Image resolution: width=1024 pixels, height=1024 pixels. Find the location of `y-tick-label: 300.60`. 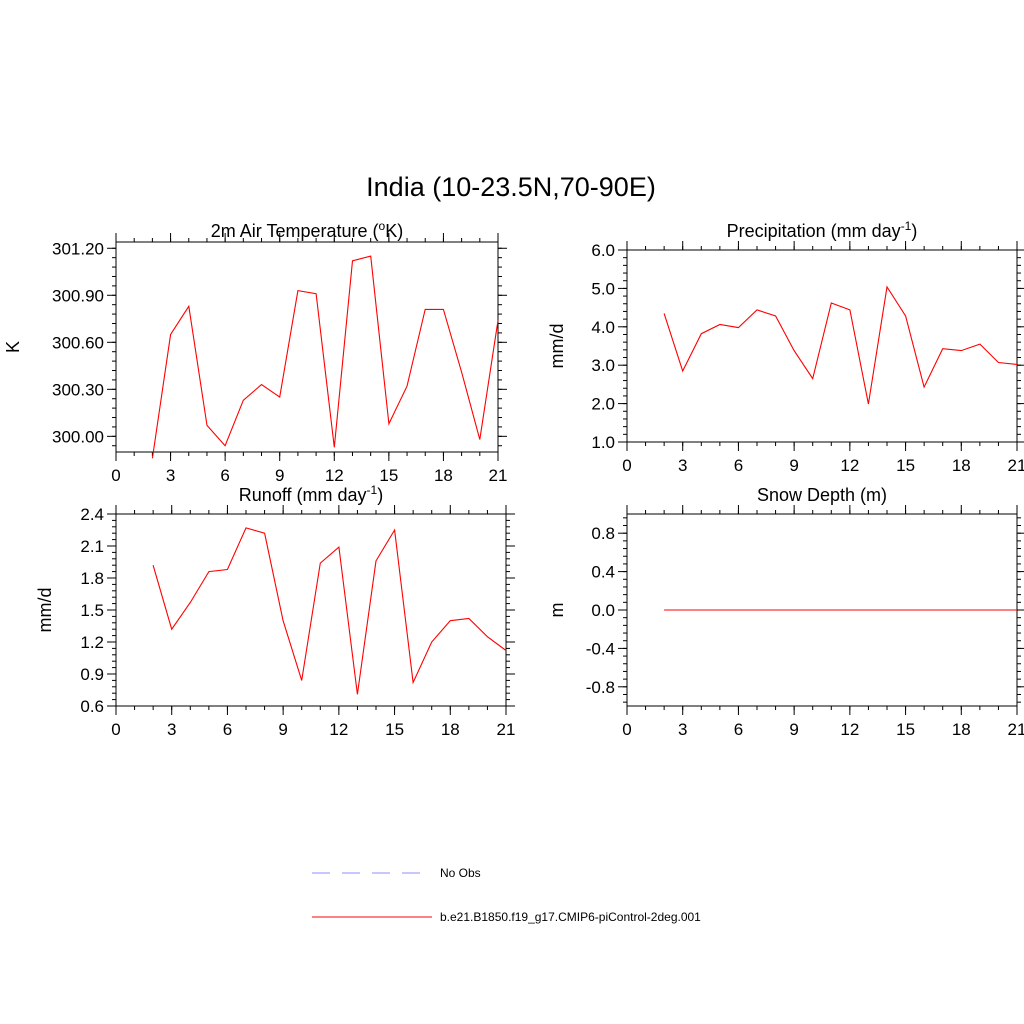

y-tick-label: 300.60 is located at coordinates (78, 342).